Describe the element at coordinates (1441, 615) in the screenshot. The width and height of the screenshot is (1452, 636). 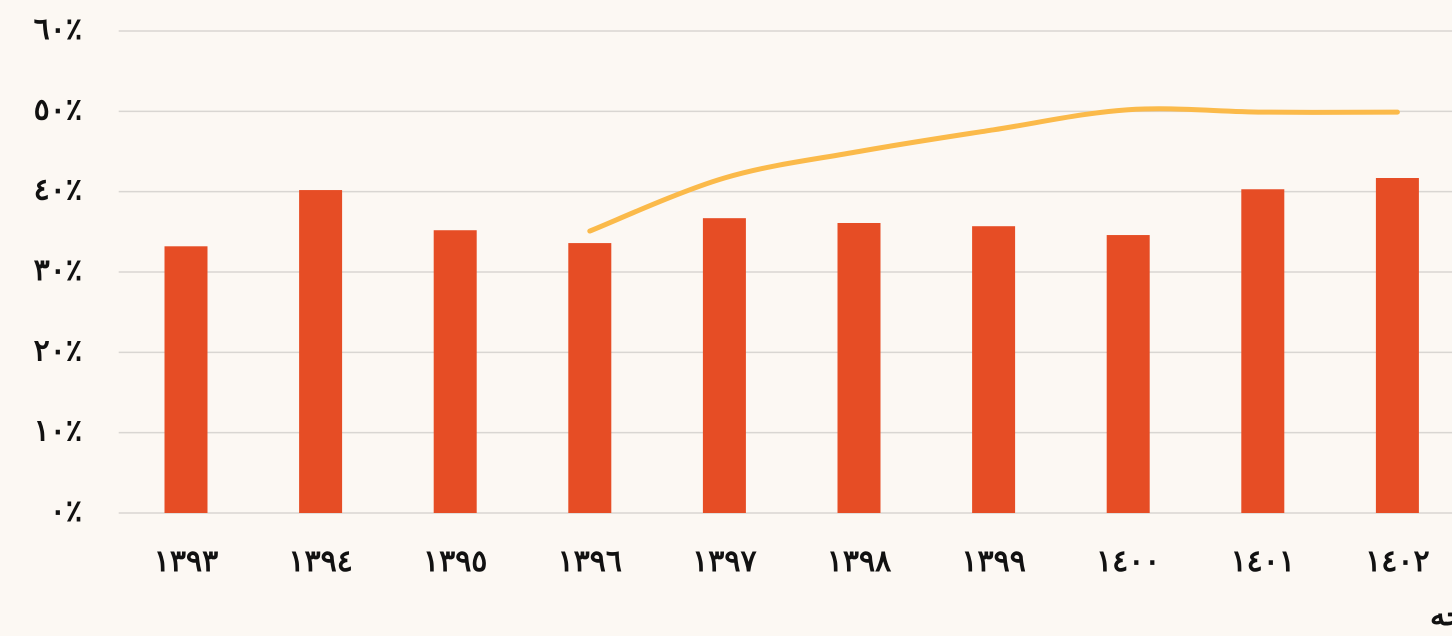
I see `x-axis-label: لایحه` at that location.